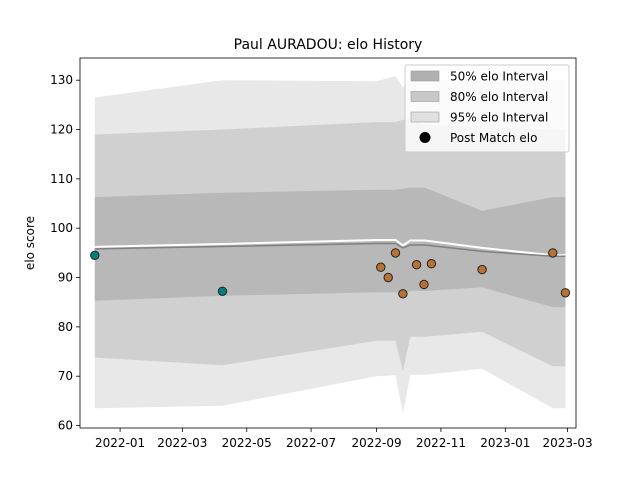 Image resolution: width=640 pixels, height=480 pixels. What do you see at coordinates (61, 179) in the screenshot?
I see `y-tick-label-110: 110` at bounding box center [61, 179].